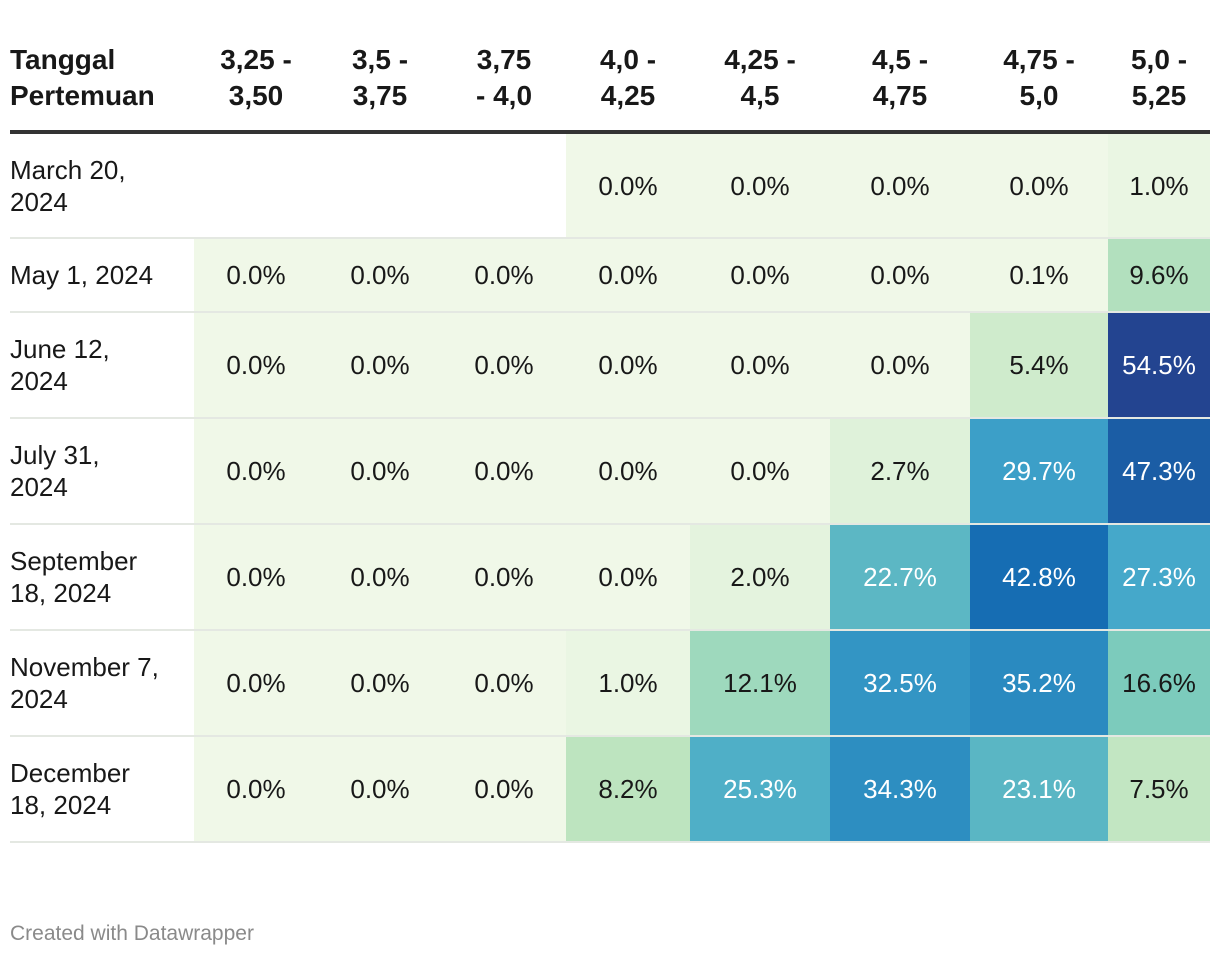  I want to click on table-row: March 20, 2024 0.0% 0.0% 0.0% 0.0% 1.0%, so click(610, 185).